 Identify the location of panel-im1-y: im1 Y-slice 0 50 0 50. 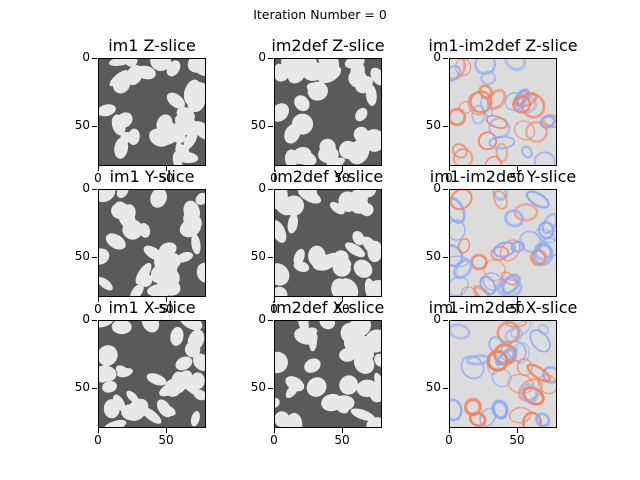
(140, 241).